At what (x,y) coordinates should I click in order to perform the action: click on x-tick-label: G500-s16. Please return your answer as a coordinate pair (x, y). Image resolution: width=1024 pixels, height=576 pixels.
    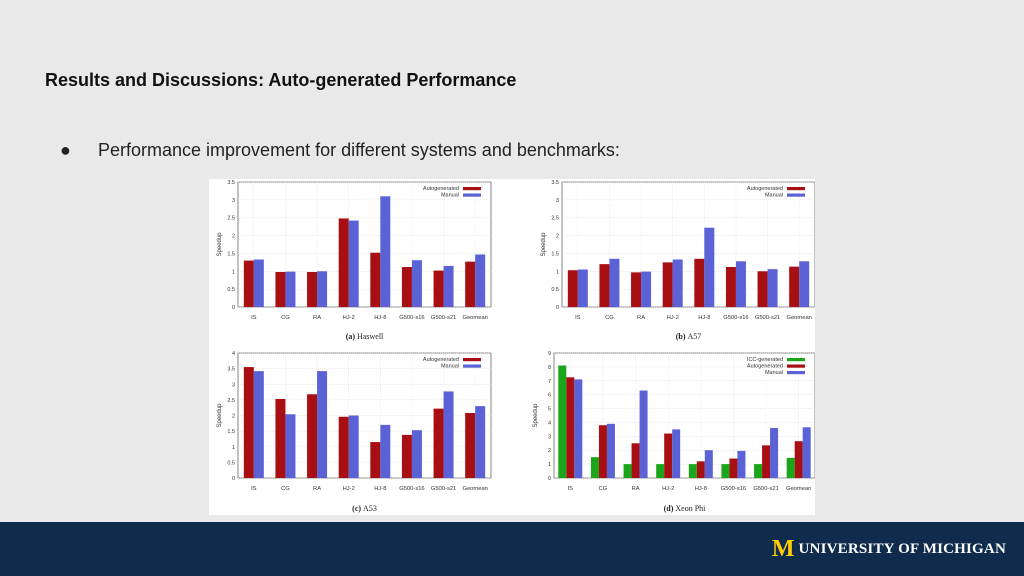
    Looking at the image, I should click on (735, 318).